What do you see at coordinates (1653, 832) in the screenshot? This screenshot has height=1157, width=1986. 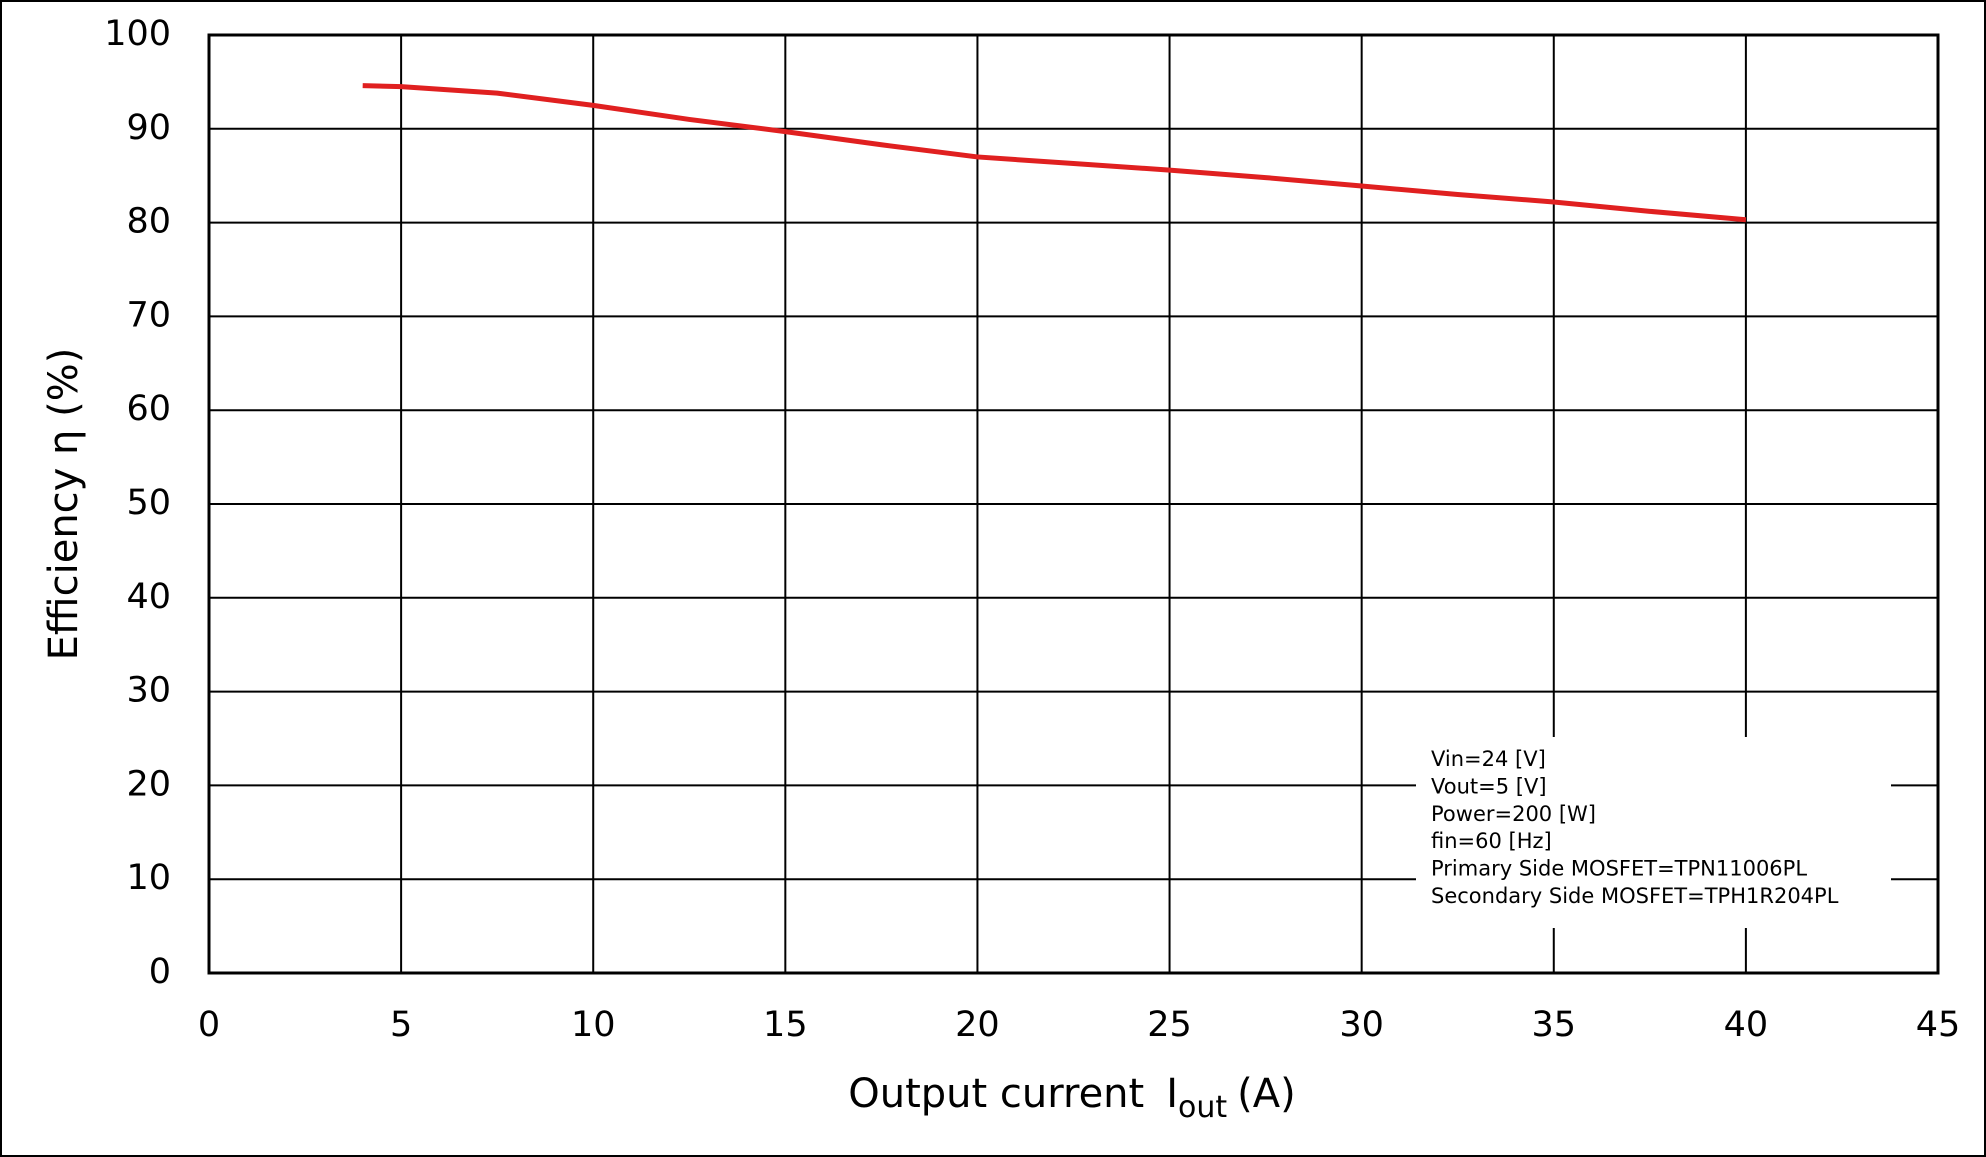 I see `annotation-box` at bounding box center [1653, 832].